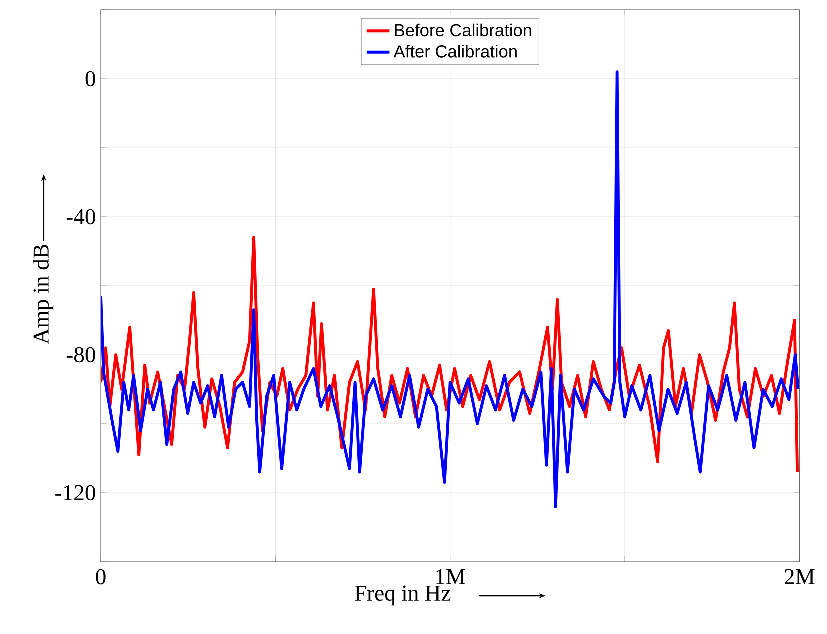 The image size is (827, 634). What do you see at coordinates (451, 576) in the screenshot?
I see `x-tick-label: 1M` at bounding box center [451, 576].